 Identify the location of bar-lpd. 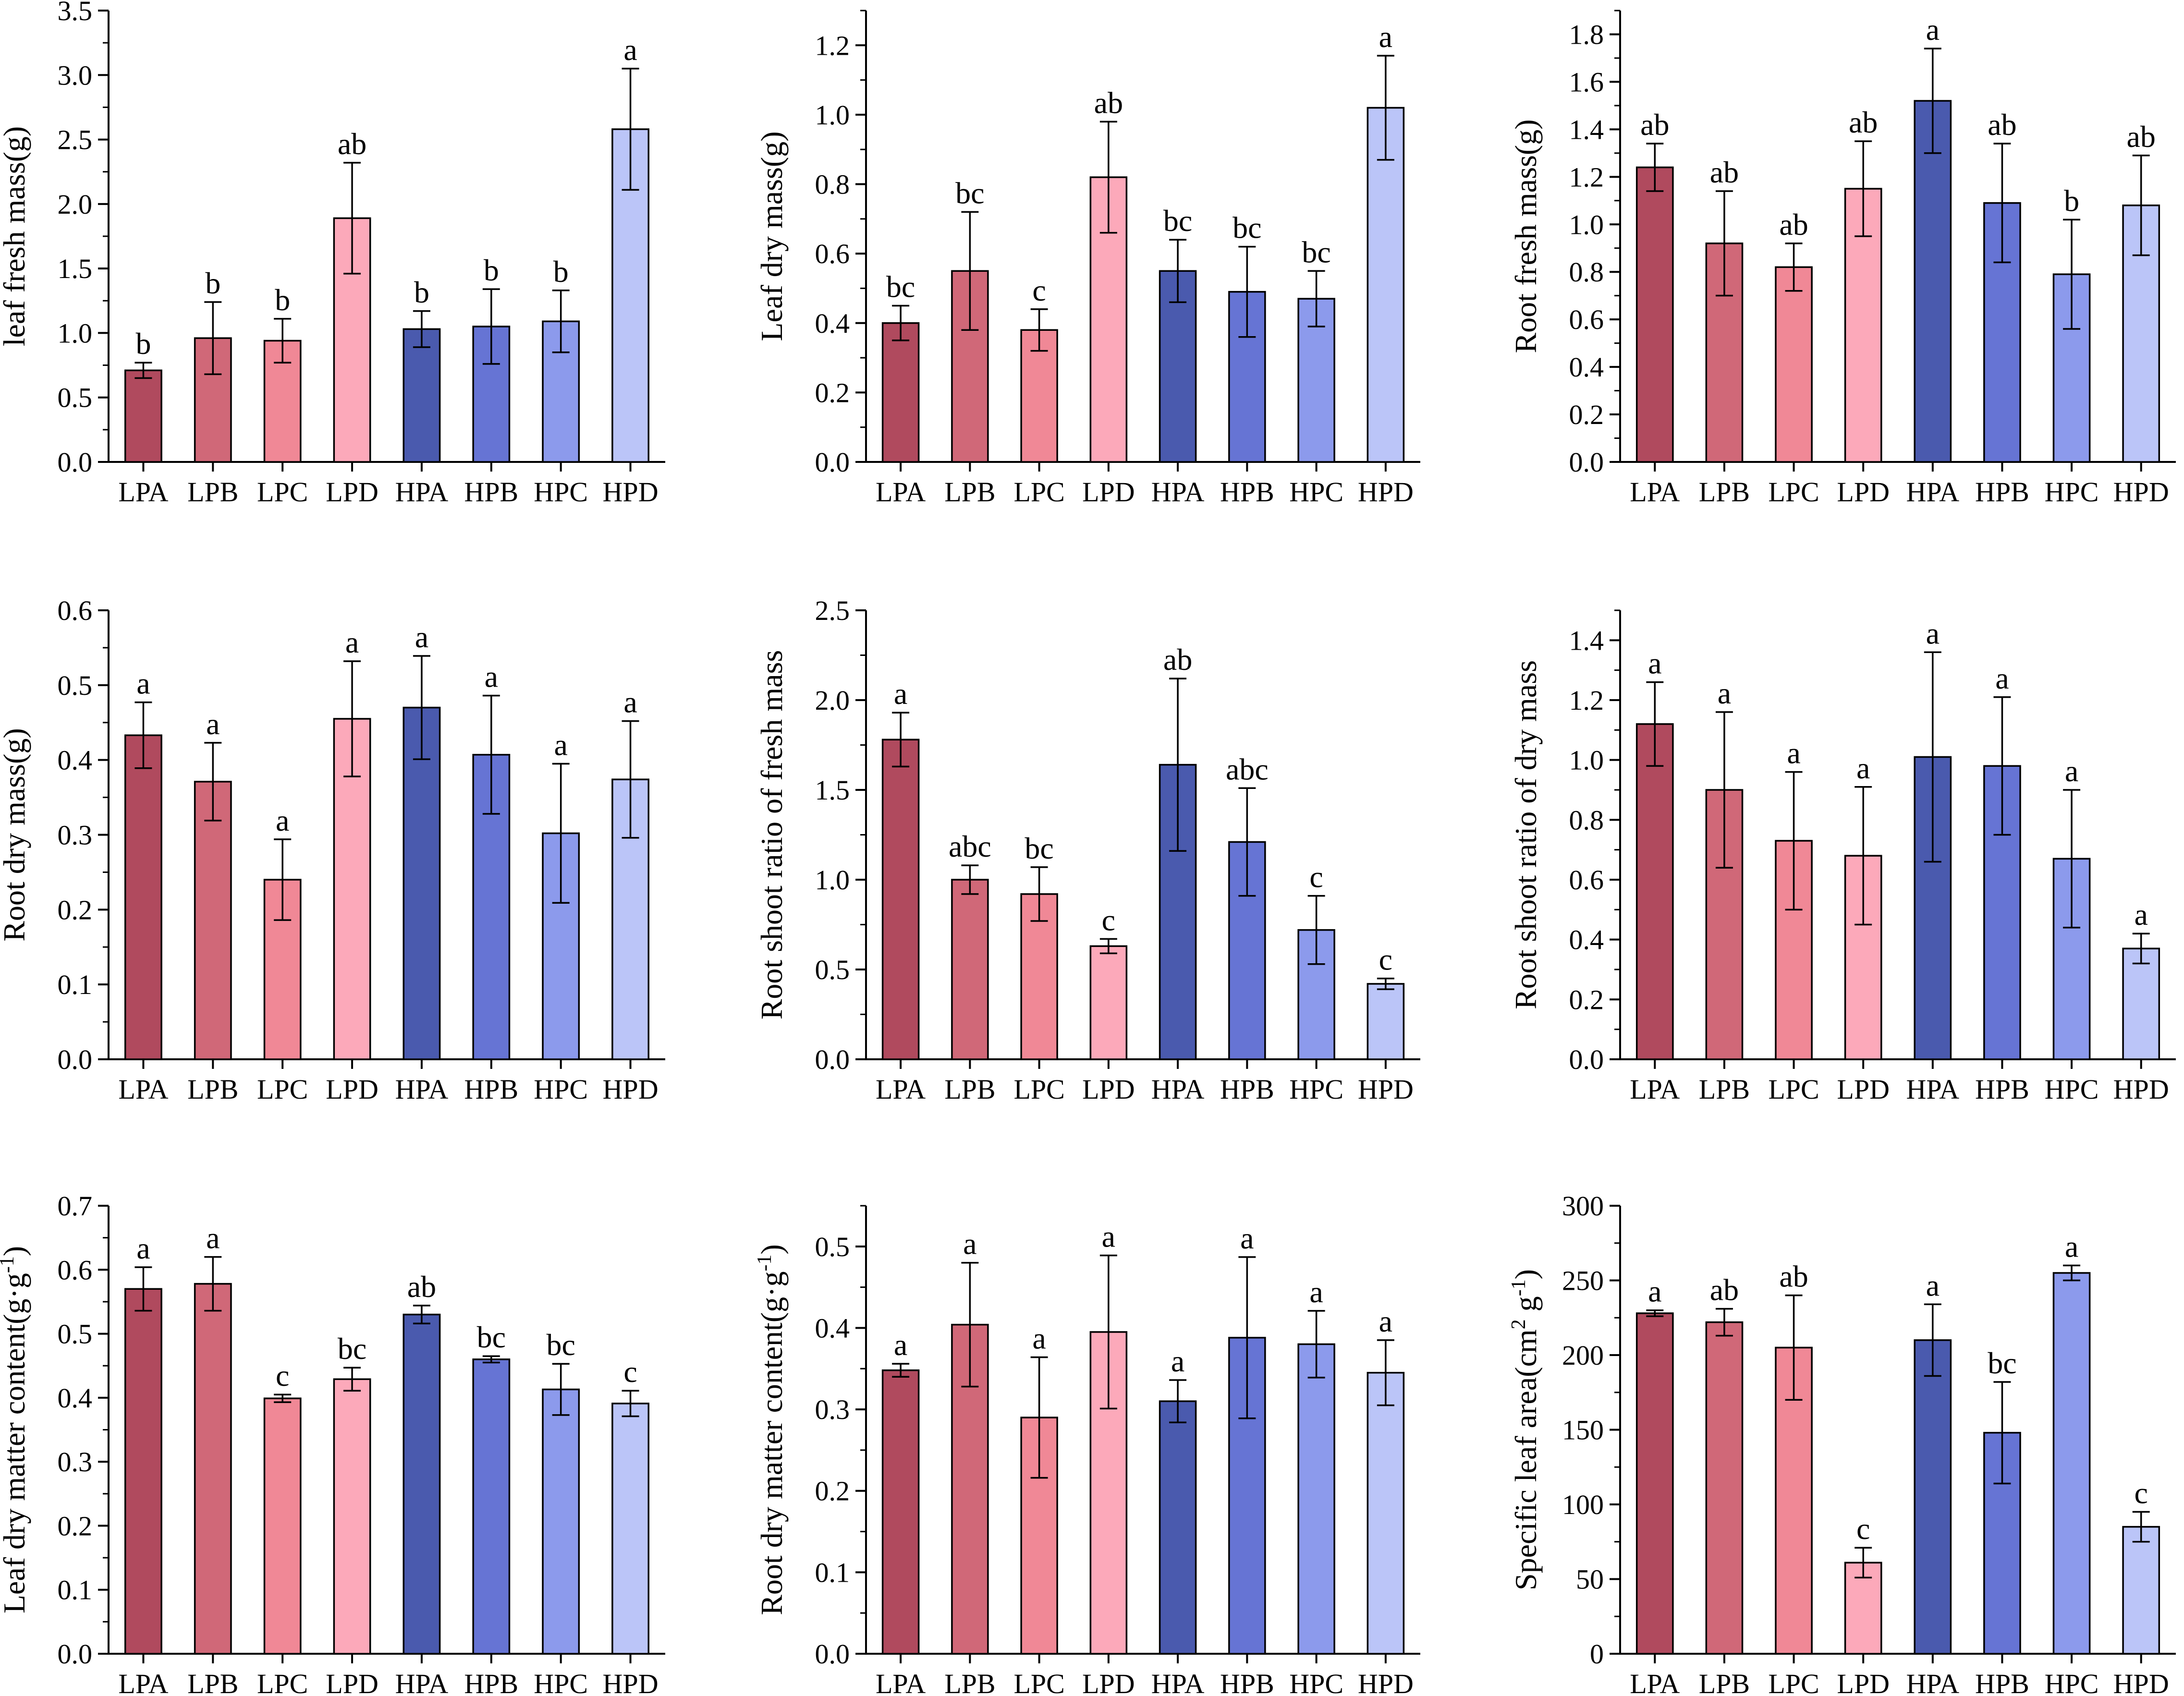
(1108, 1002).